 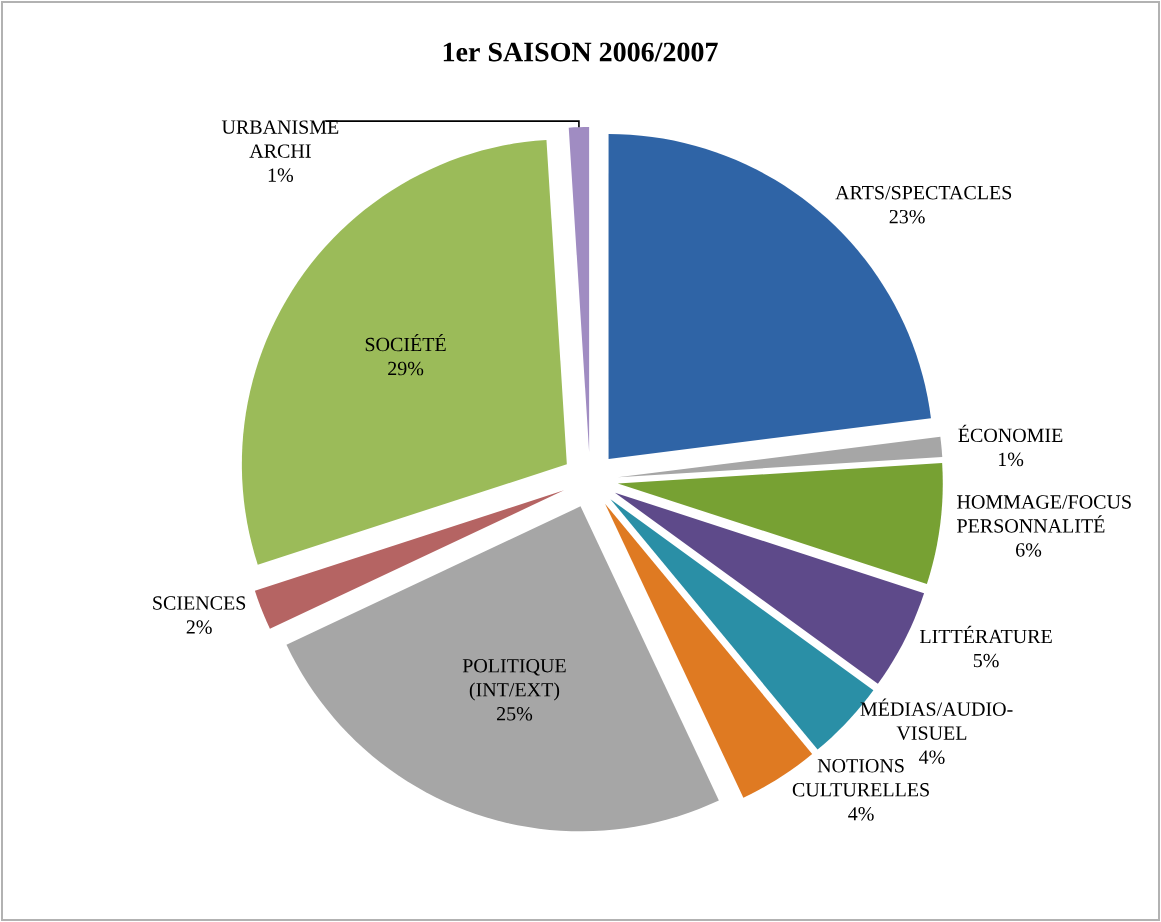 What do you see at coordinates (1044, 514) in the screenshot?
I see `slice-label: HOMMAGE/FOCUS PERSONNALITÉ` at bounding box center [1044, 514].